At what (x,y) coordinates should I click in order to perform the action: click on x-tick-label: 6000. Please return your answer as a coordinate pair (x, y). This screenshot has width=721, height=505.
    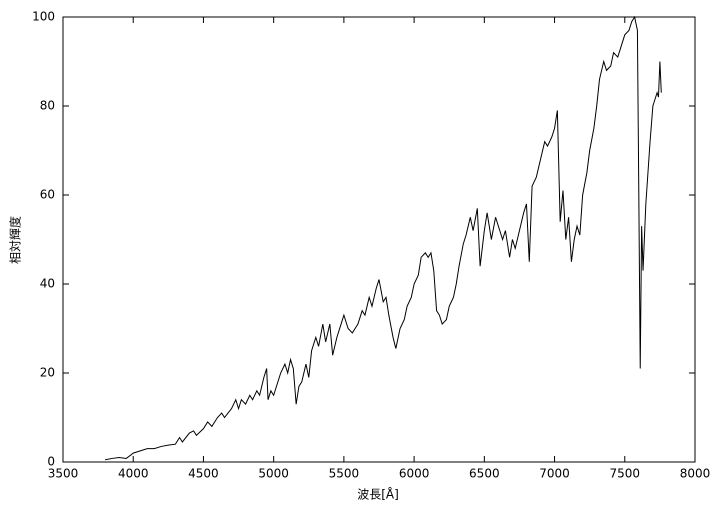
    Looking at the image, I should click on (414, 474).